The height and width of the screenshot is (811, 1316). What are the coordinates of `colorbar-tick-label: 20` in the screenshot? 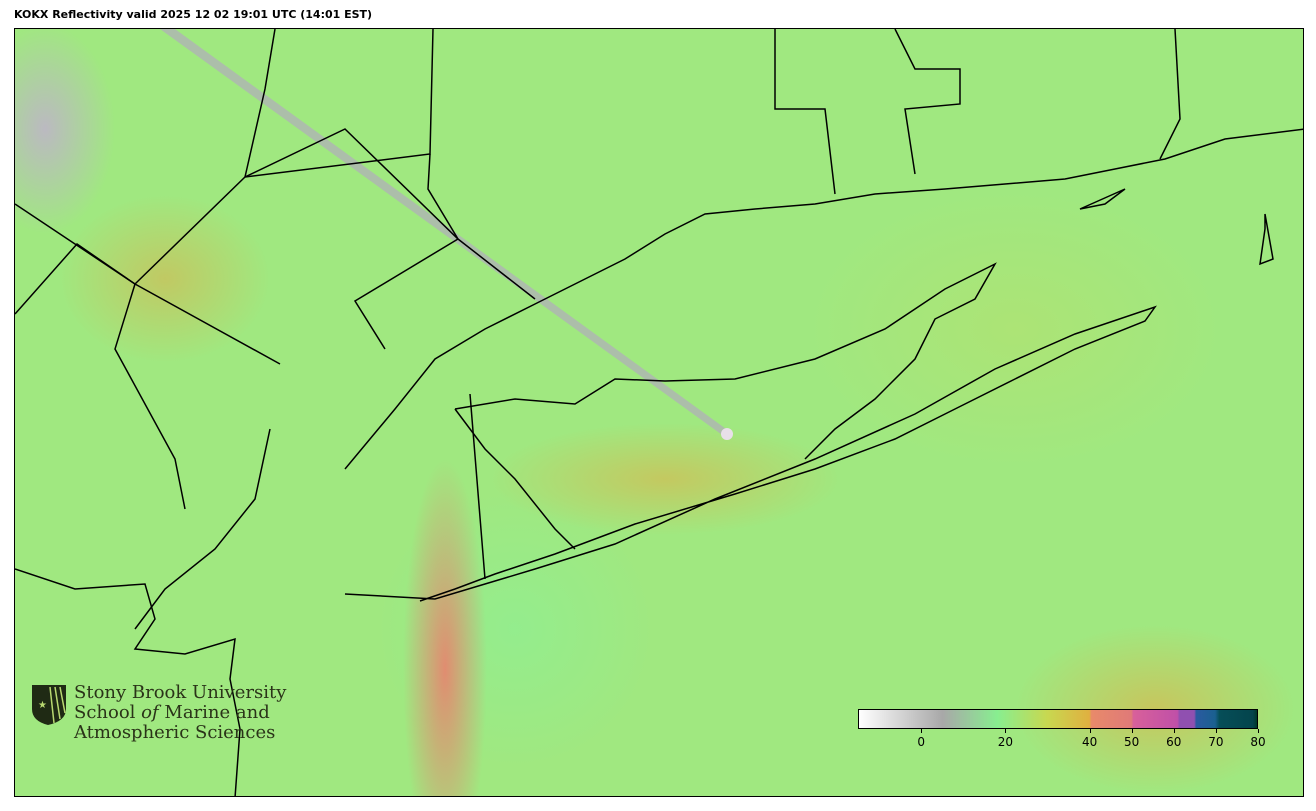 It's located at (1005, 742).